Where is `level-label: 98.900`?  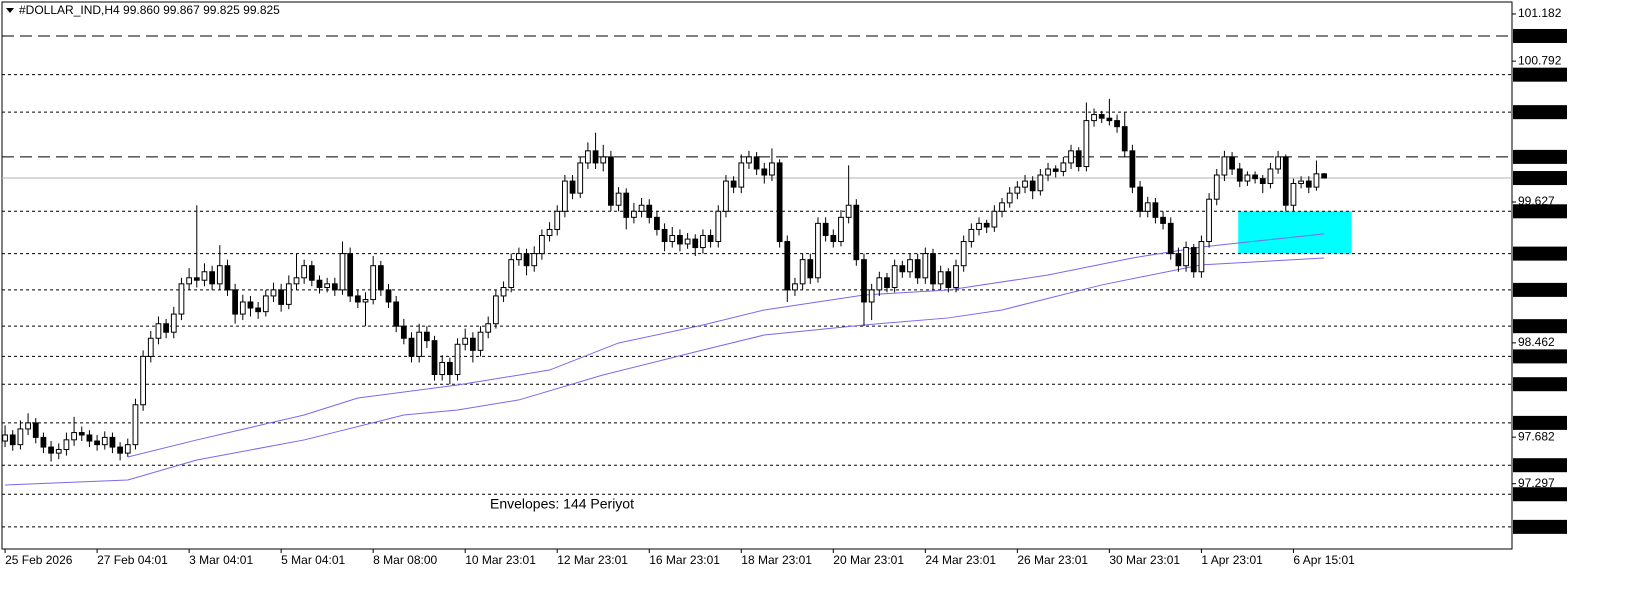
level-label: 98.900 is located at coordinates (1536, 289).